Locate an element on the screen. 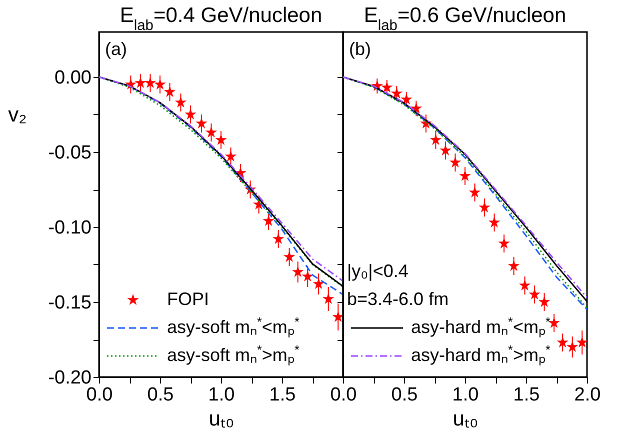 The height and width of the screenshot is (446, 628). y-tick-label: -0.15 is located at coordinates (70, 303).